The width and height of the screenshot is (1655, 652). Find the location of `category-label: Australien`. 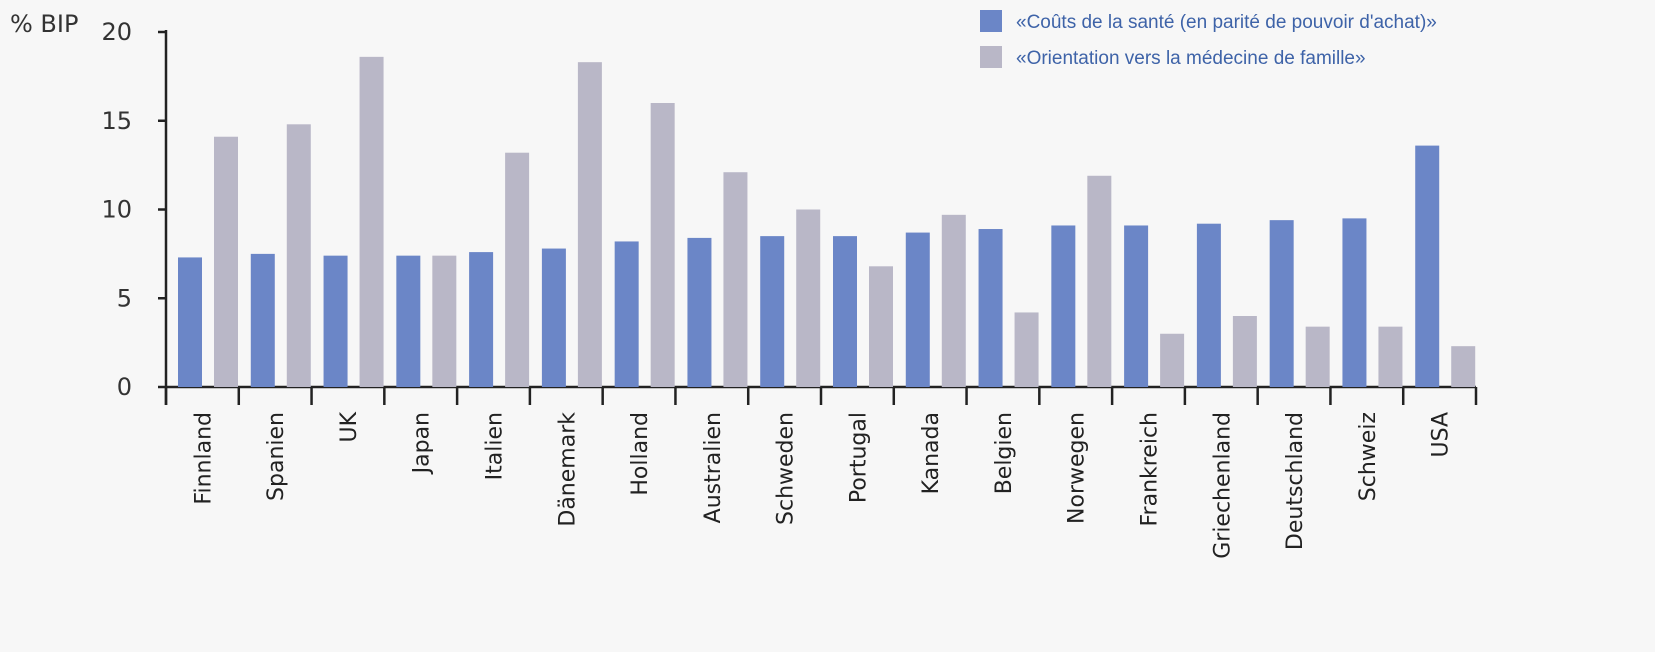

category-label: Australien is located at coordinates (713, 467).